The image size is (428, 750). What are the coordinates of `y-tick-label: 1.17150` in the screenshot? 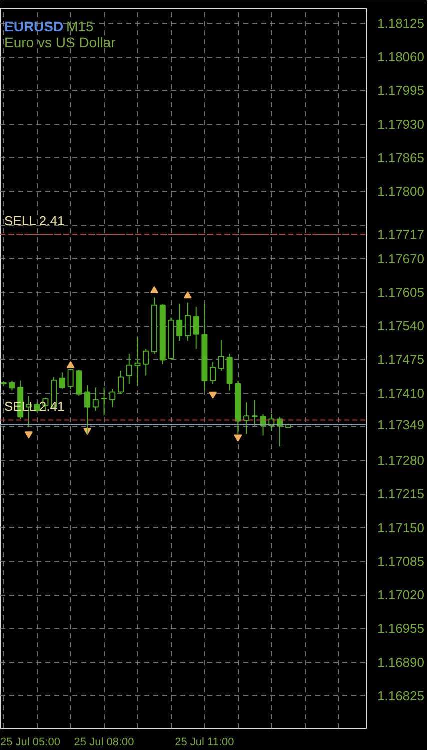 It's located at (401, 528).